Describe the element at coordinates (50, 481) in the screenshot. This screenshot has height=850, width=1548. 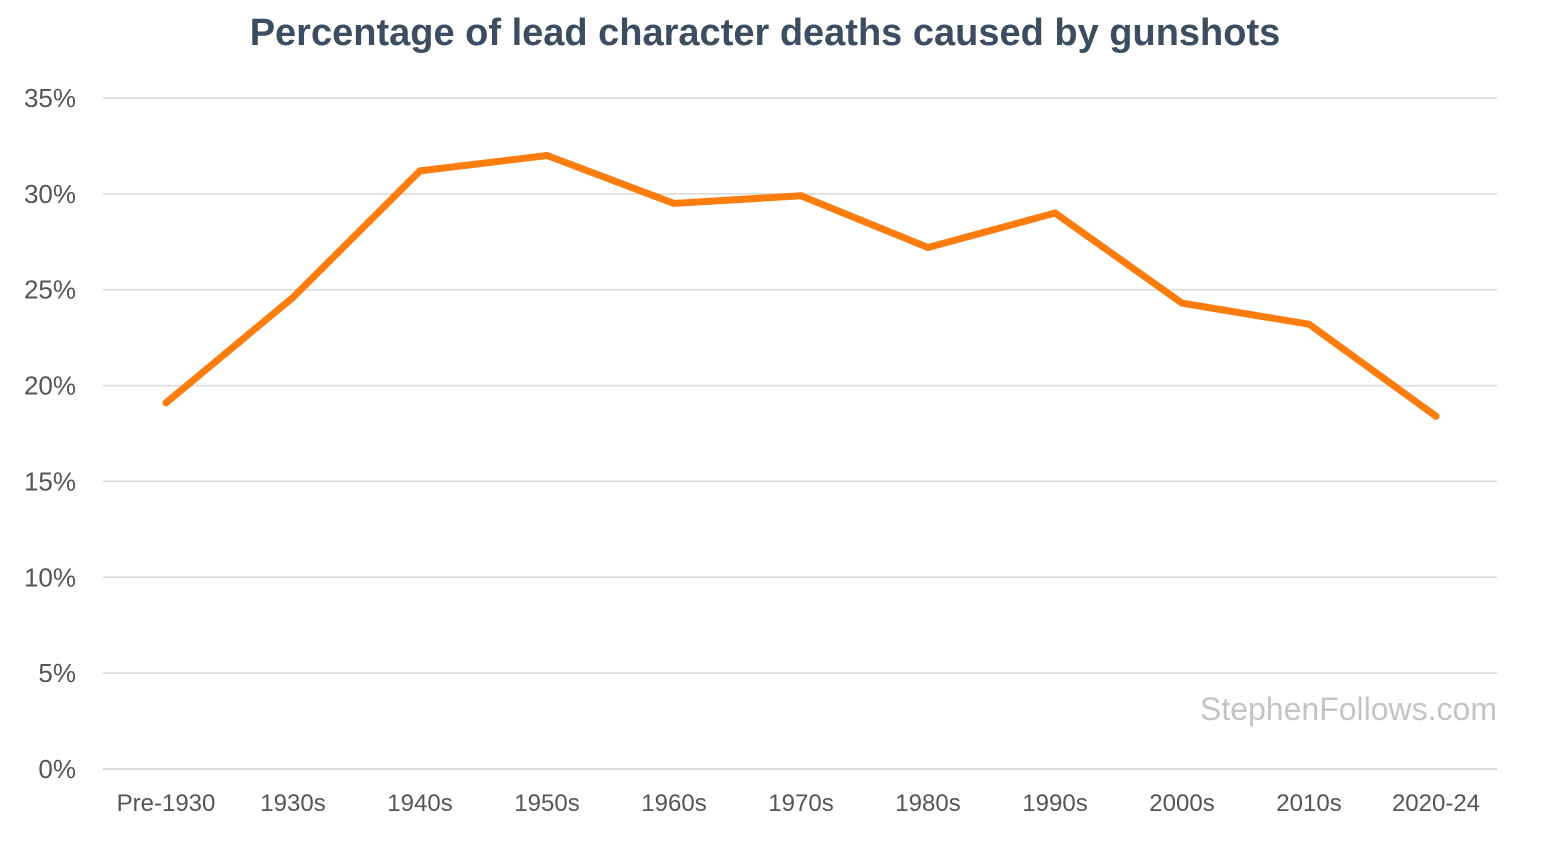
I see `y-tick-label: 15%` at that location.